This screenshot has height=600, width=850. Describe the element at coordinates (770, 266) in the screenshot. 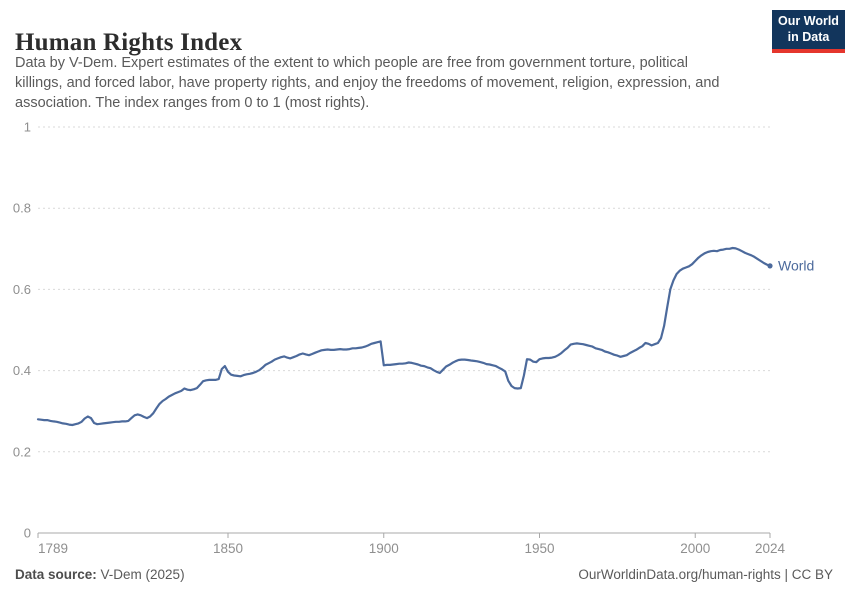

I see `series-end-dot` at that location.